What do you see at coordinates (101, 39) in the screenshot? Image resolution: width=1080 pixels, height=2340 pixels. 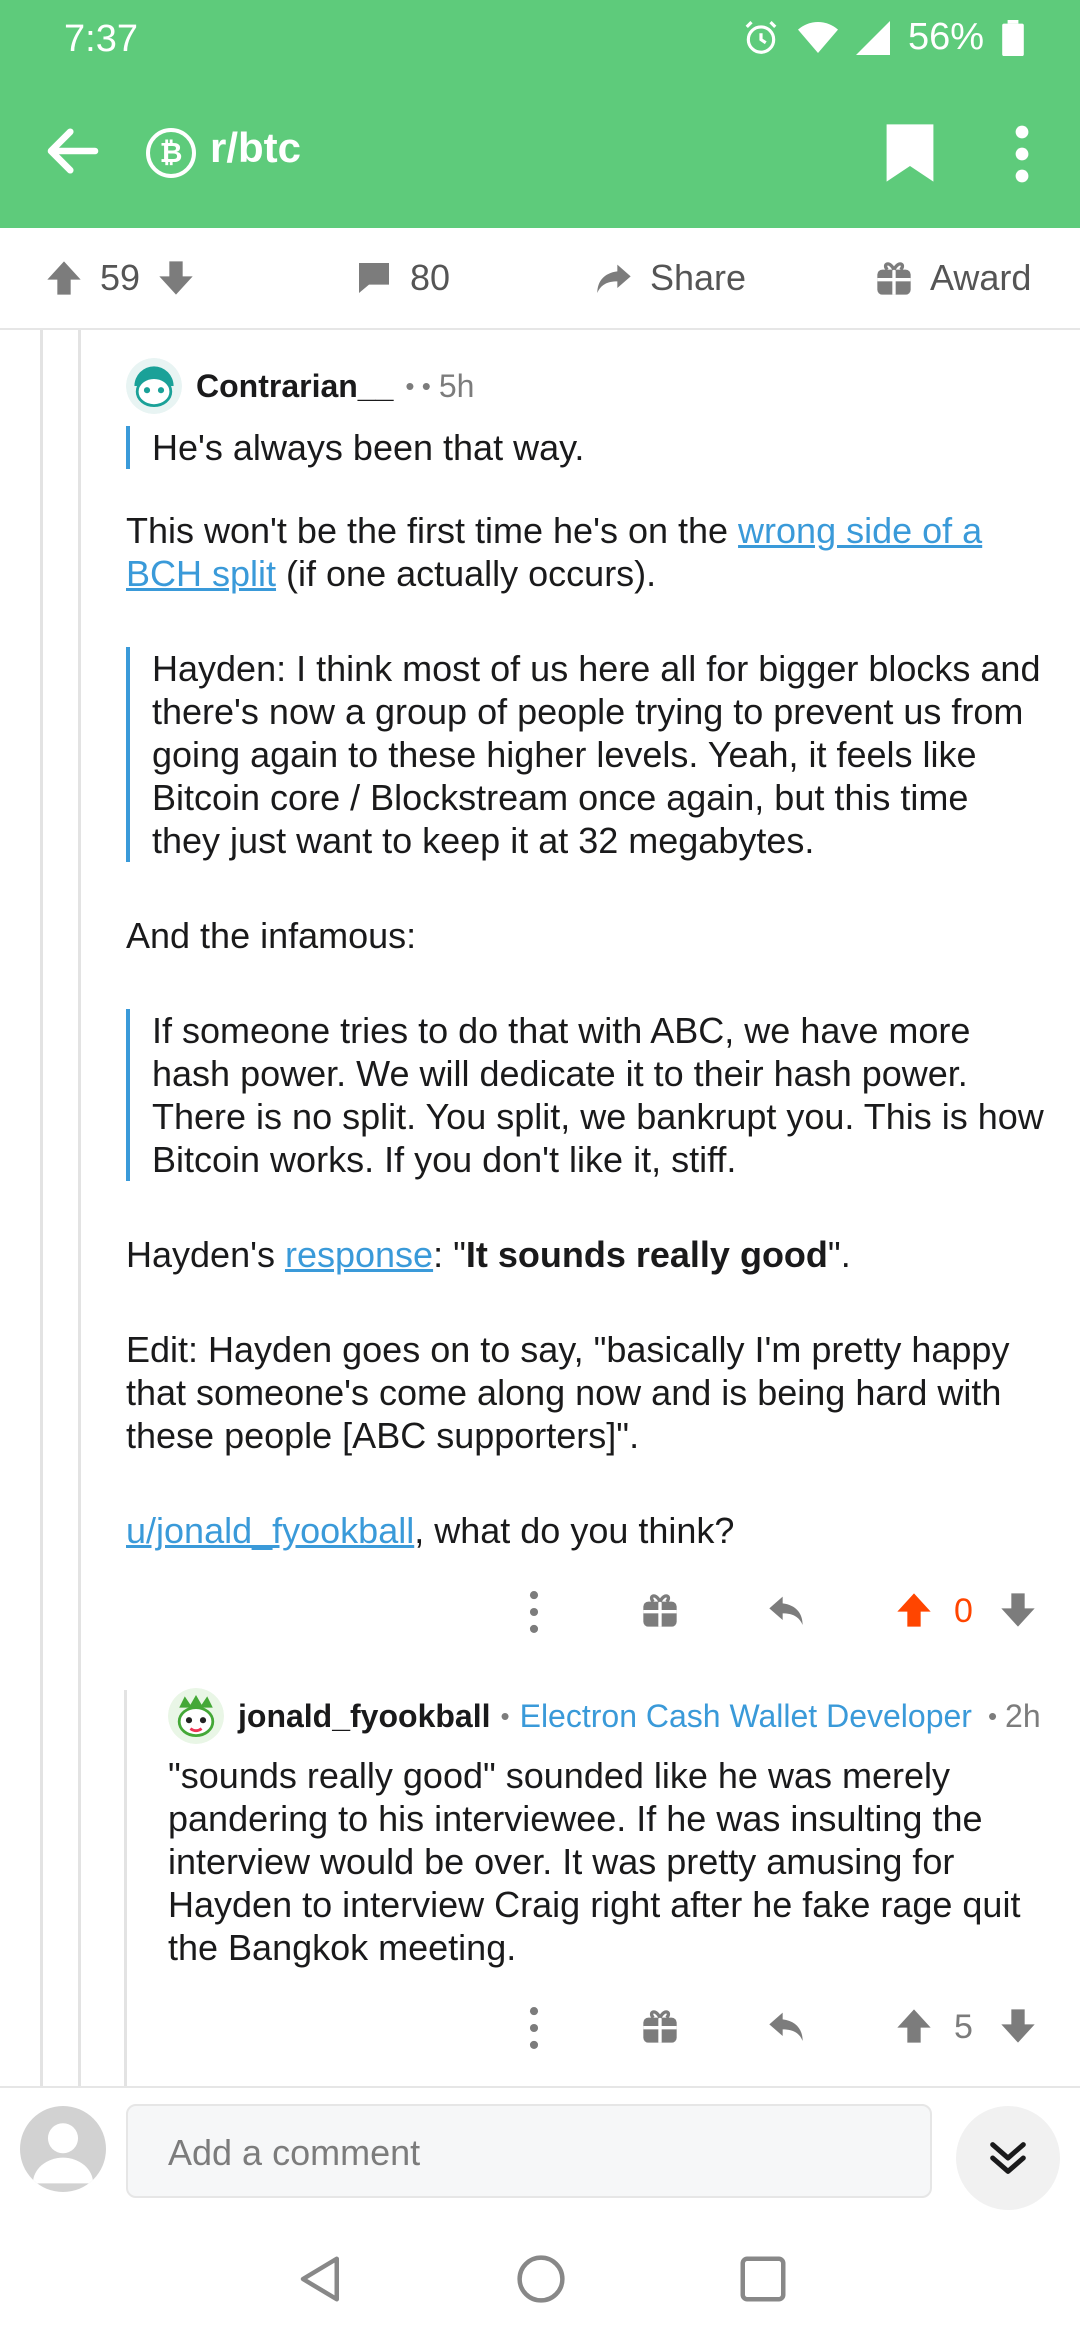 I see `status-time: 7:37` at bounding box center [101, 39].